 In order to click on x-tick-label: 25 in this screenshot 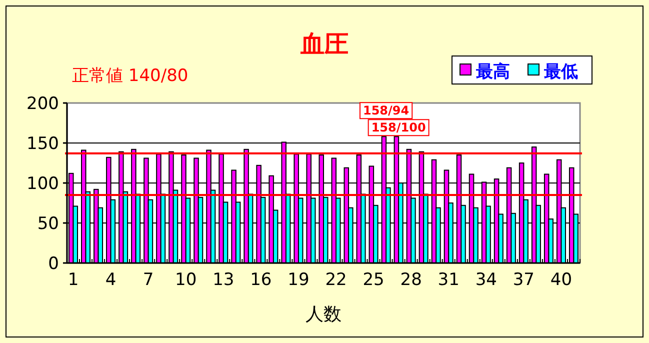, I will do `click(373, 280)`.